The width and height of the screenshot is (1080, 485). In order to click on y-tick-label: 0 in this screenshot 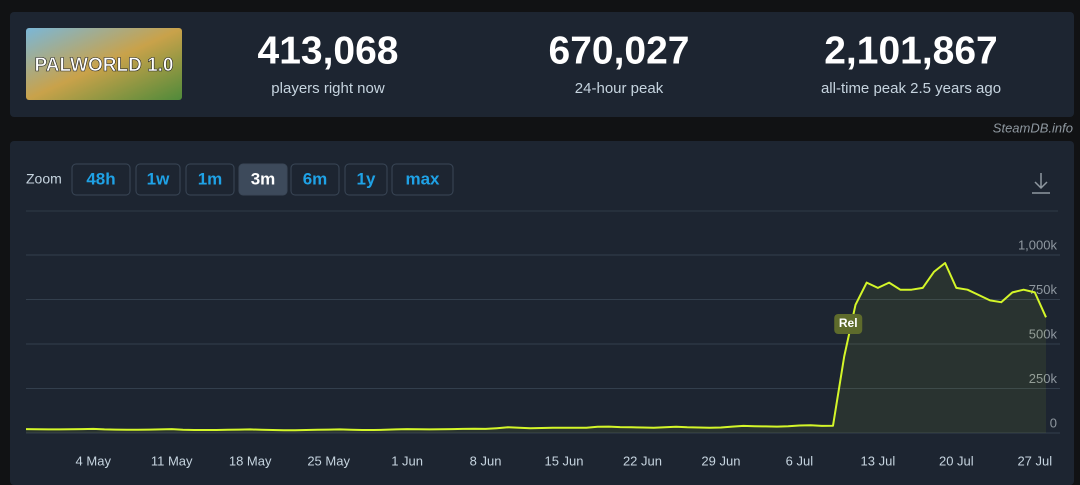, I will do `click(1053, 422)`.